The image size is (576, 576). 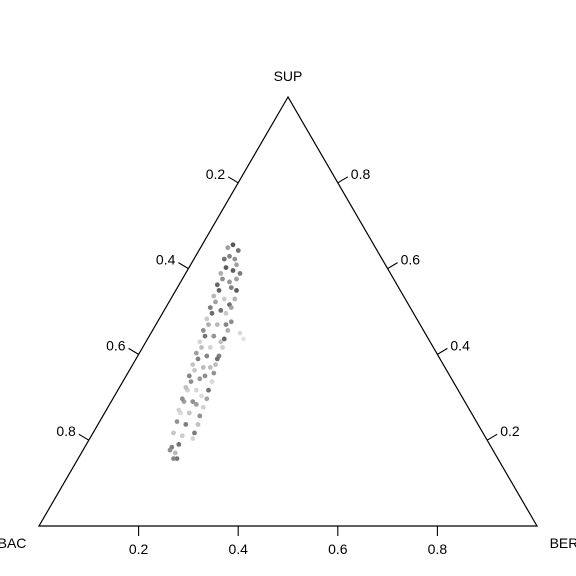 I want to click on bottom-tick-label-0: 0.2, so click(x=139, y=549).